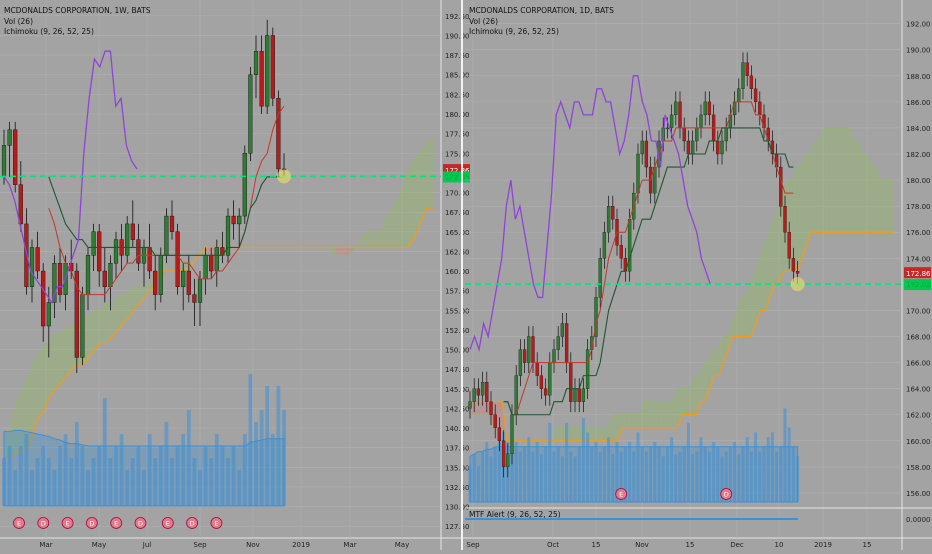 Image resolution: width=932 pixels, height=554 pixels. Describe the element at coordinates (918, 233) in the screenshot. I see `y-tick-label: 176.00` at that location.